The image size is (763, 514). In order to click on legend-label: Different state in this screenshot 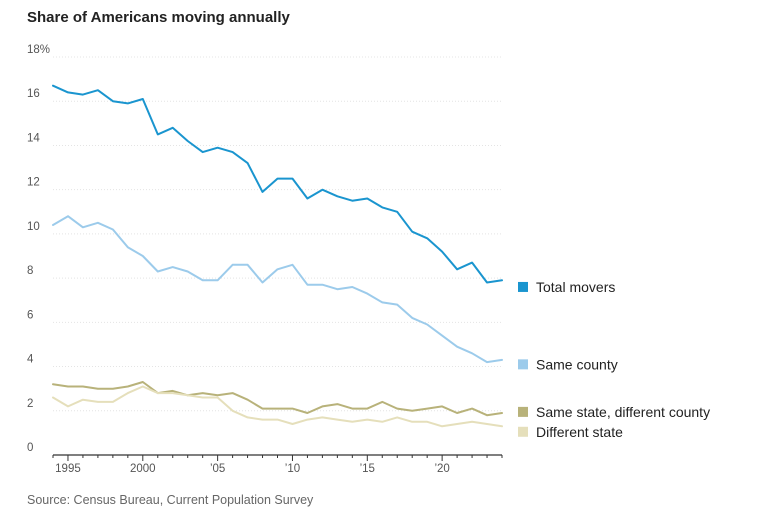, I will do `click(579, 432)`.